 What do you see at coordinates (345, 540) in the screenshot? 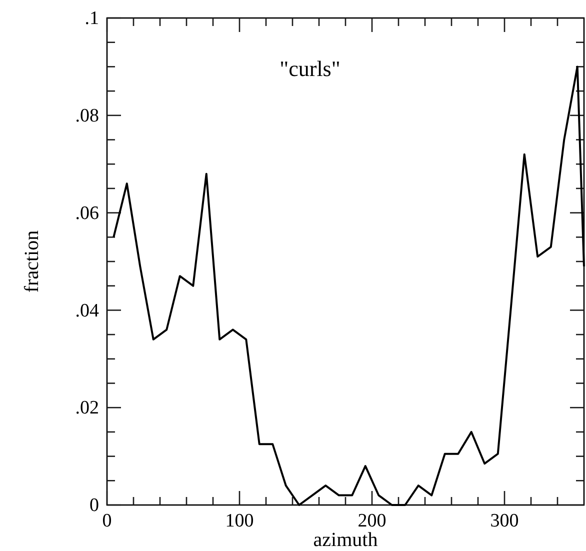
I see `x-axis-title: azimuth` at bounding box center [345, 540].